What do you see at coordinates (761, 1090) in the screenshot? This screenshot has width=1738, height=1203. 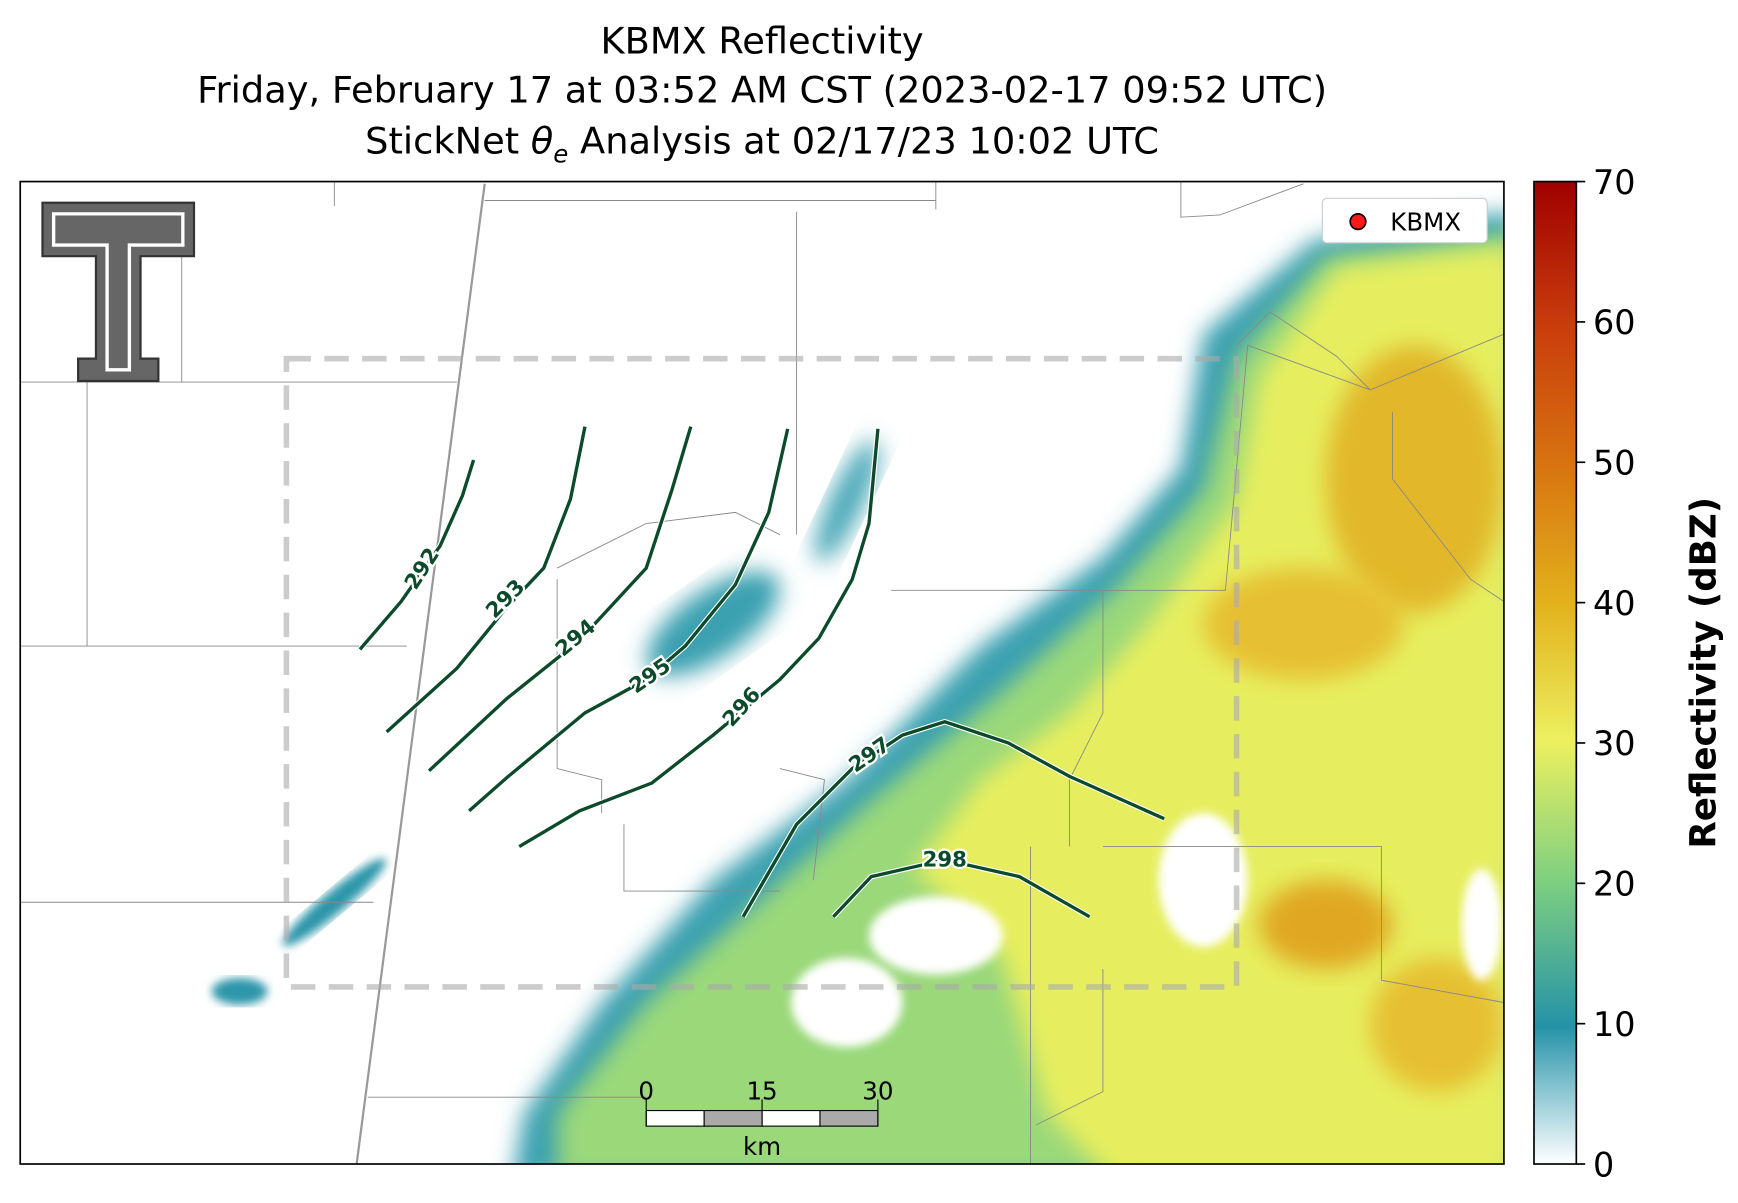 I see `scale-tick-label: 15` at bounding box center [761, 1090].